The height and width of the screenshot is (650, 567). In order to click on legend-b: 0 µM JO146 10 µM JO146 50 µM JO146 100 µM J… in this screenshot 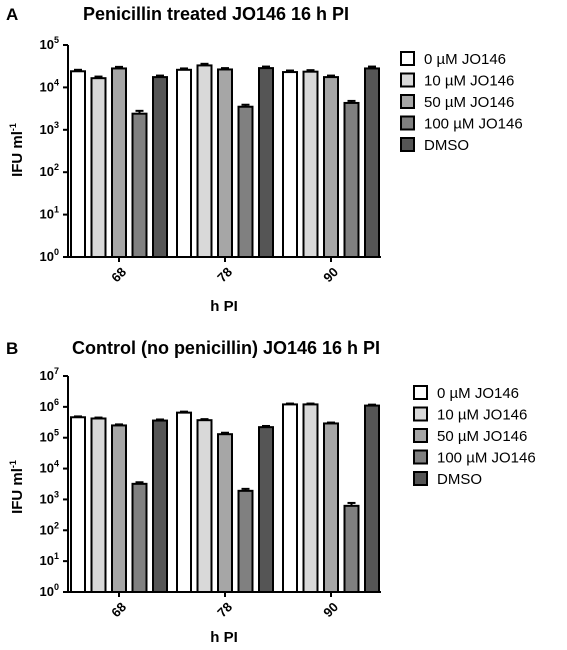, I will do `click(474, 436)`.